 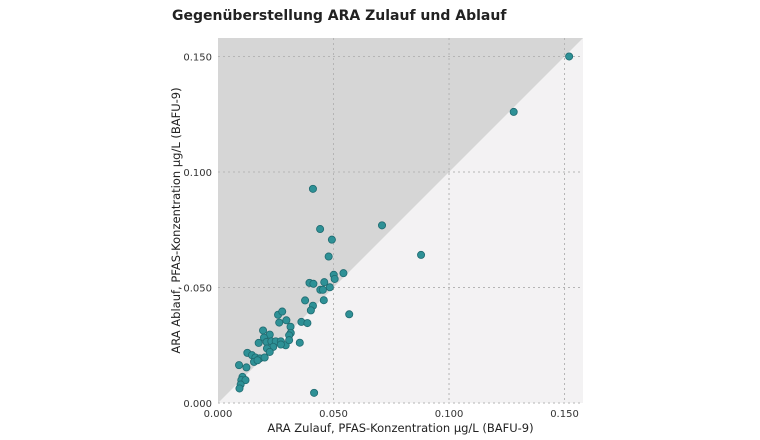 I want to click on y-tick-label: 0.050, so click(x=197, y=288).